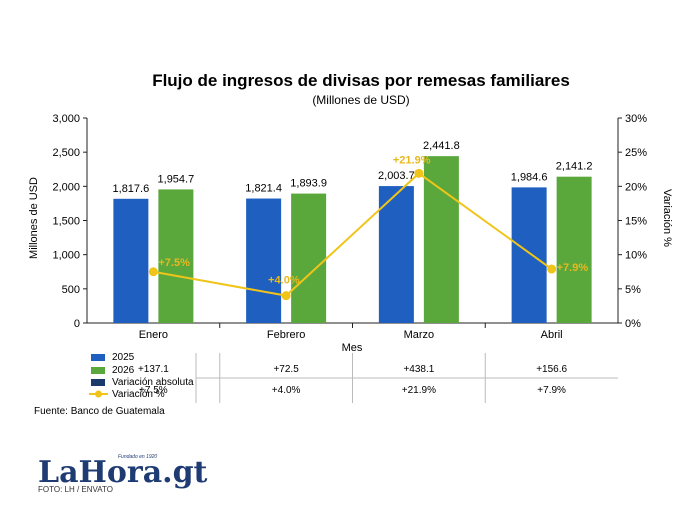 This screenshot has height=522, width=696. Describe the element at coordinates (34, 218) in the screenshot. I see `y-axis-title: Millones de USD` at that location.